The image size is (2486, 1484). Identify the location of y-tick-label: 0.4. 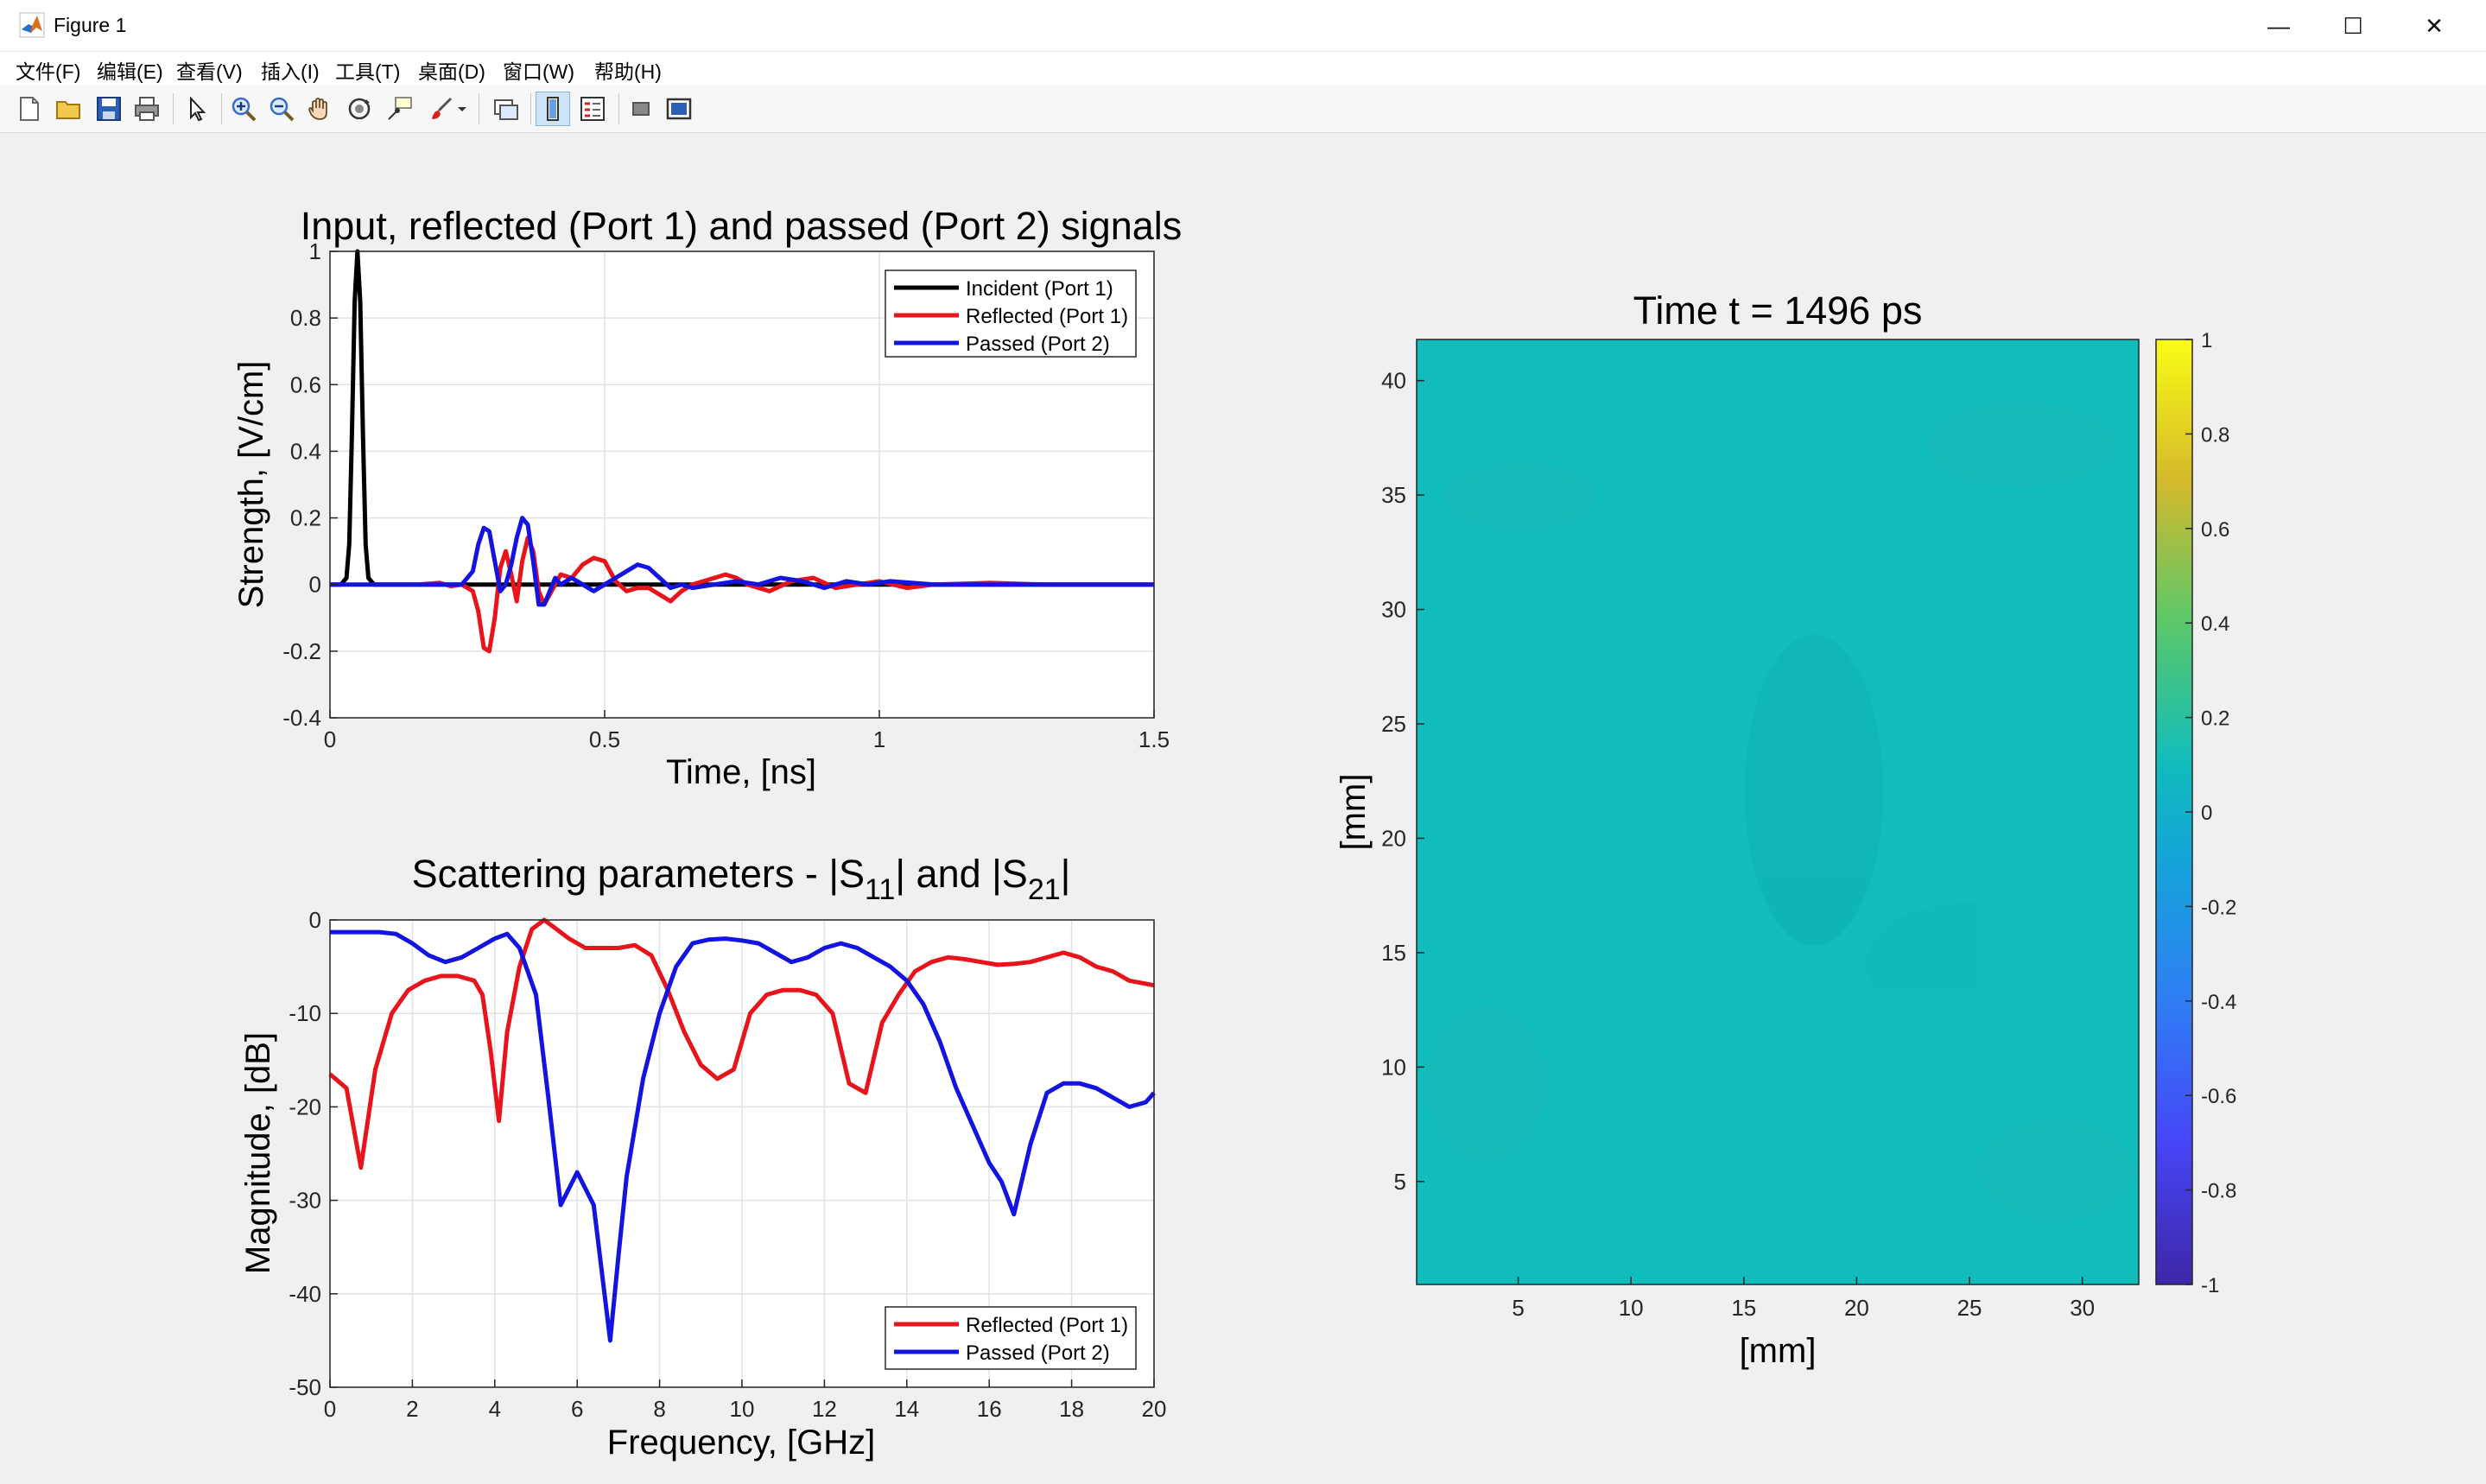
(305, 451).